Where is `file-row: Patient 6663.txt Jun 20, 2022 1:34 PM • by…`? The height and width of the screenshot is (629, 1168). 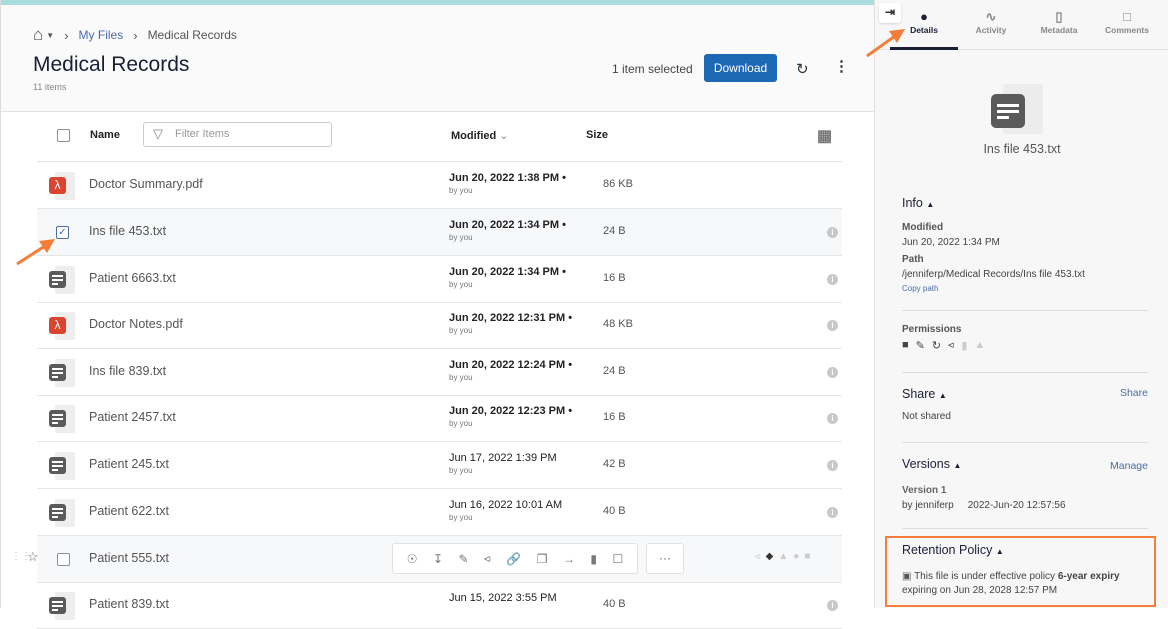 file-row: Patient 6663.txt Jun 20, 2022 1:34 PM • by… is located at coordinates (439, 279).